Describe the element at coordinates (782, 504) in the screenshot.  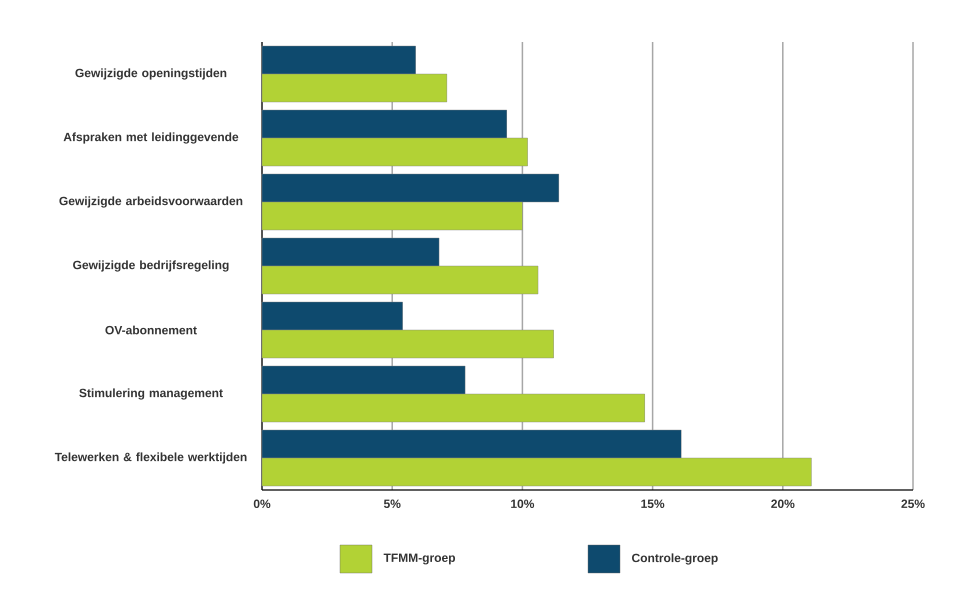
I see `x-tick-label: 20%` at that location.